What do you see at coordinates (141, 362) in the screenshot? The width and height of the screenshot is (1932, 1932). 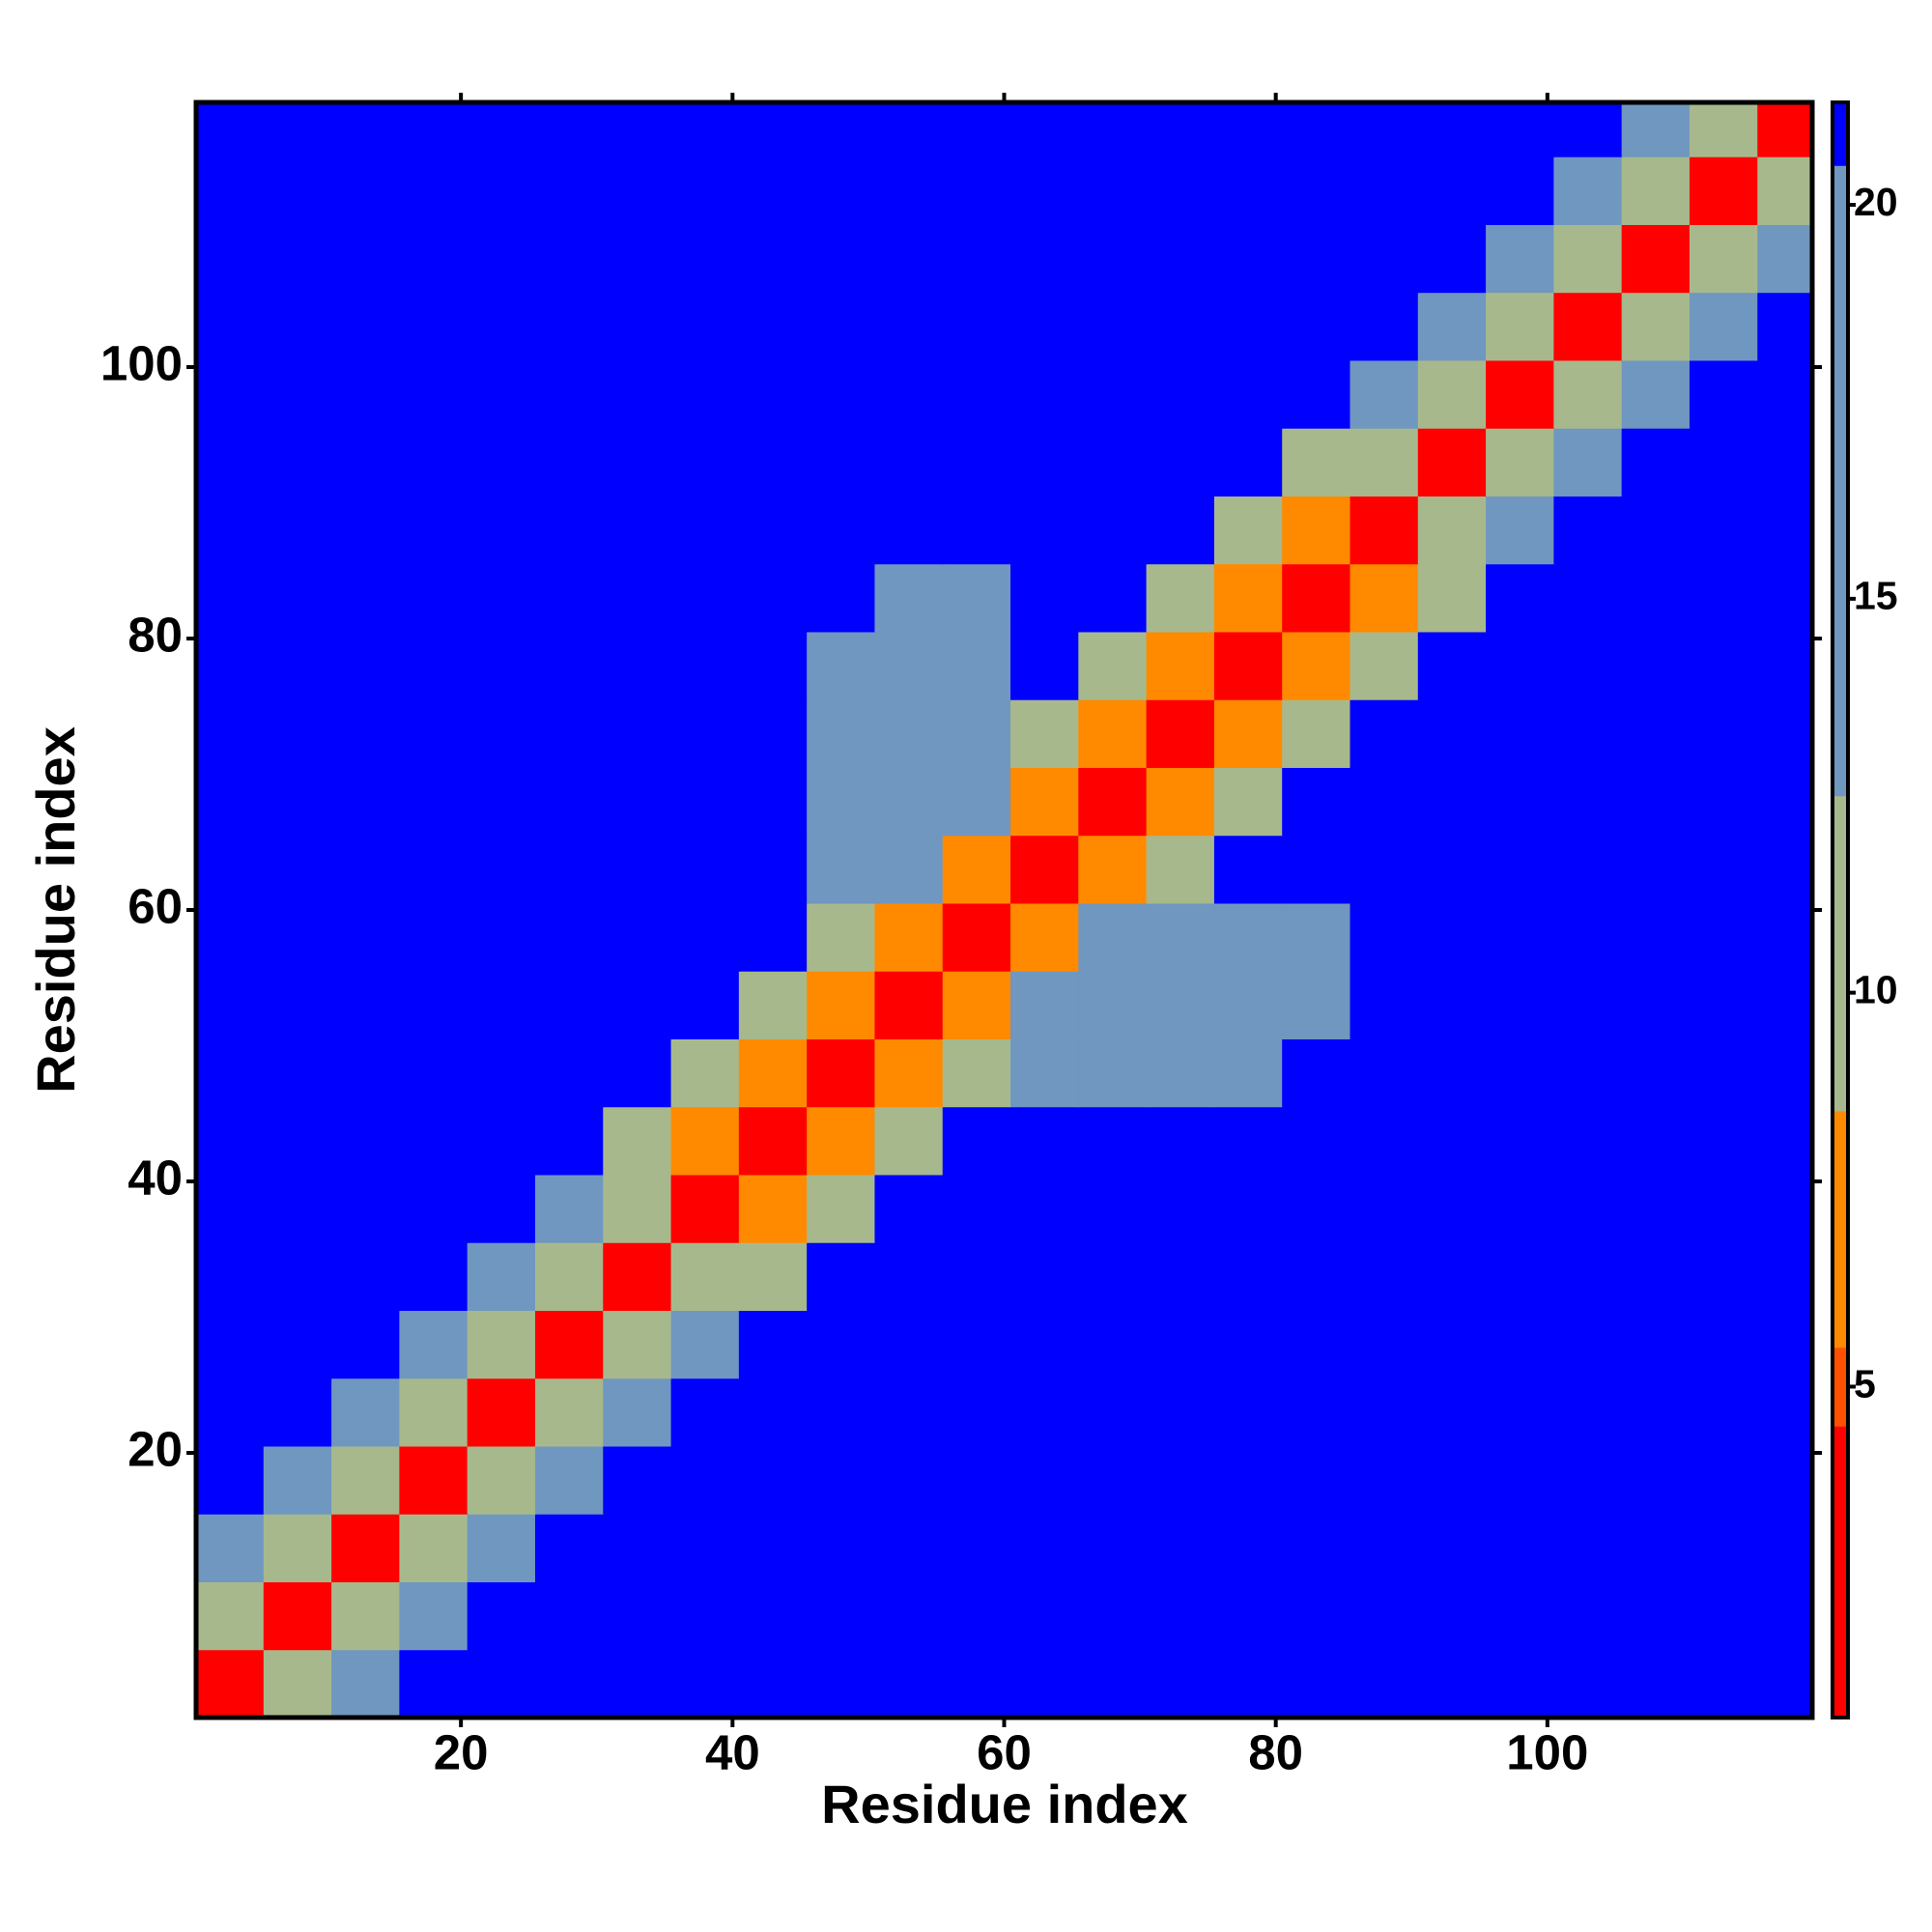 I see `y-tick-label: 100` at bounding box center [141, 362].